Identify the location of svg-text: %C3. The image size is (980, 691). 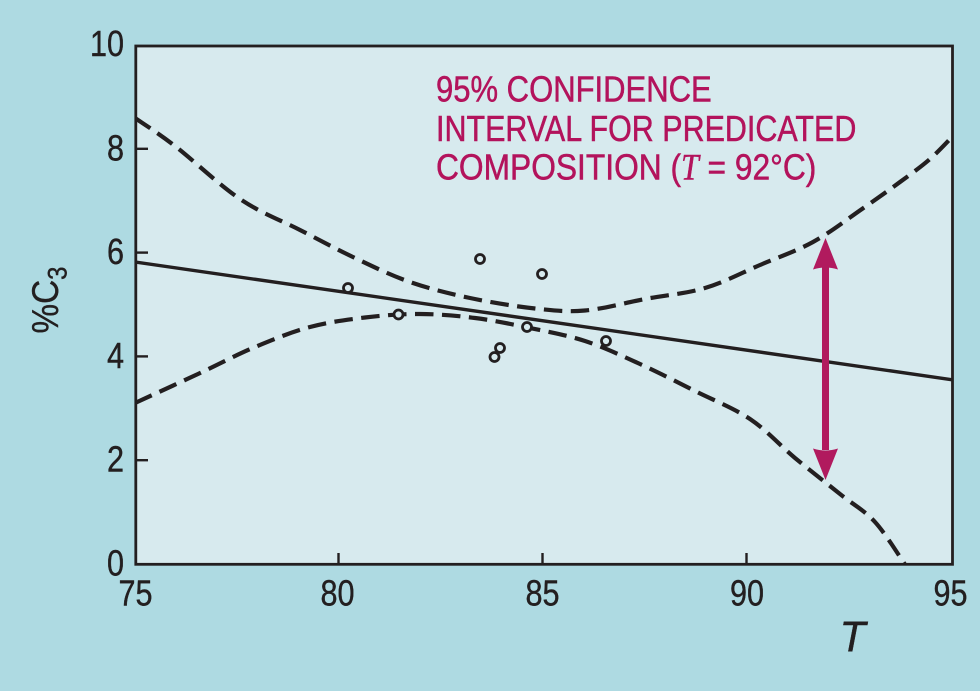
(48, 300).